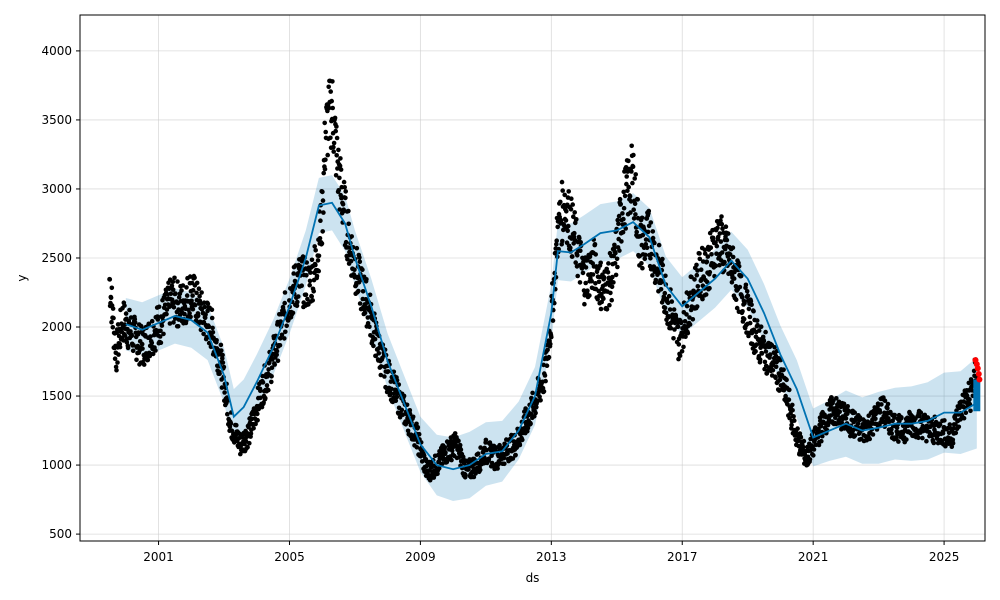 The image size is (1000, 600). I want to click on x-tick-label: 2013, so click(551, 557).